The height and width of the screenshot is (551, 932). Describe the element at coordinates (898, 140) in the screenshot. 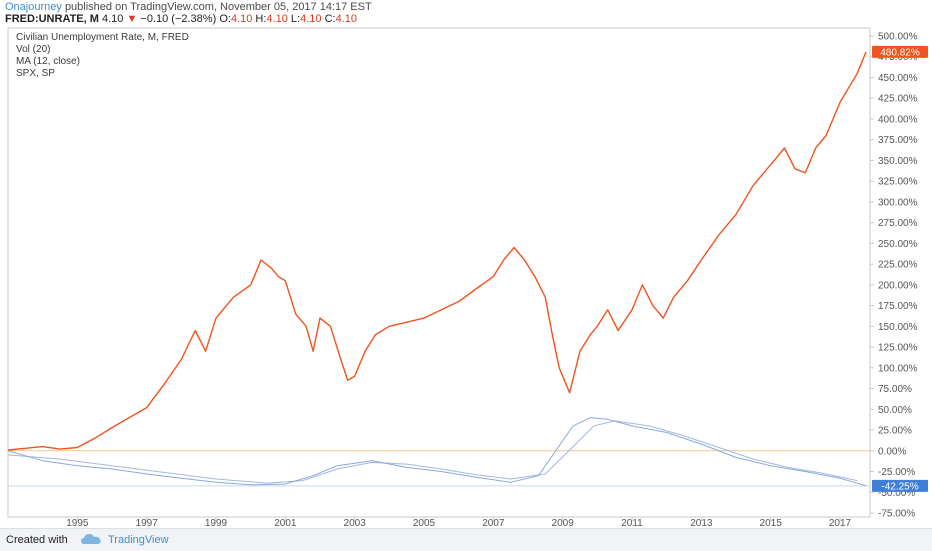

I see `y-tick-label: 375.00%` at that location.